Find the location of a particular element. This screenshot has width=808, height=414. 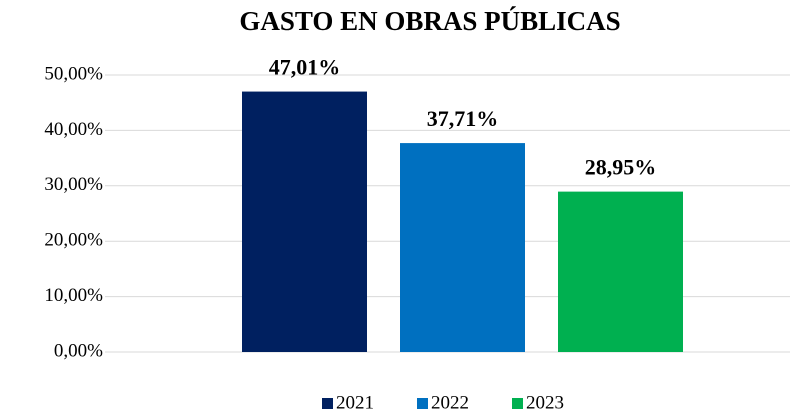

legend-label: 2021 is located at coordinates (355, 402).